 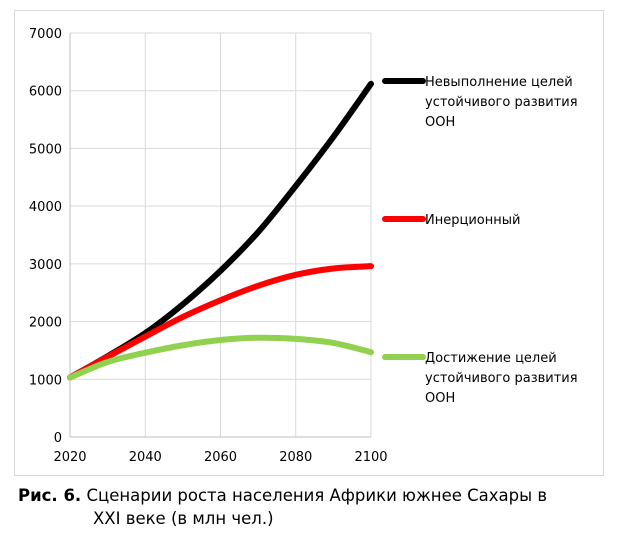 I want to click on x-tick-label-2080: 2080, so click(x=295, y=457).